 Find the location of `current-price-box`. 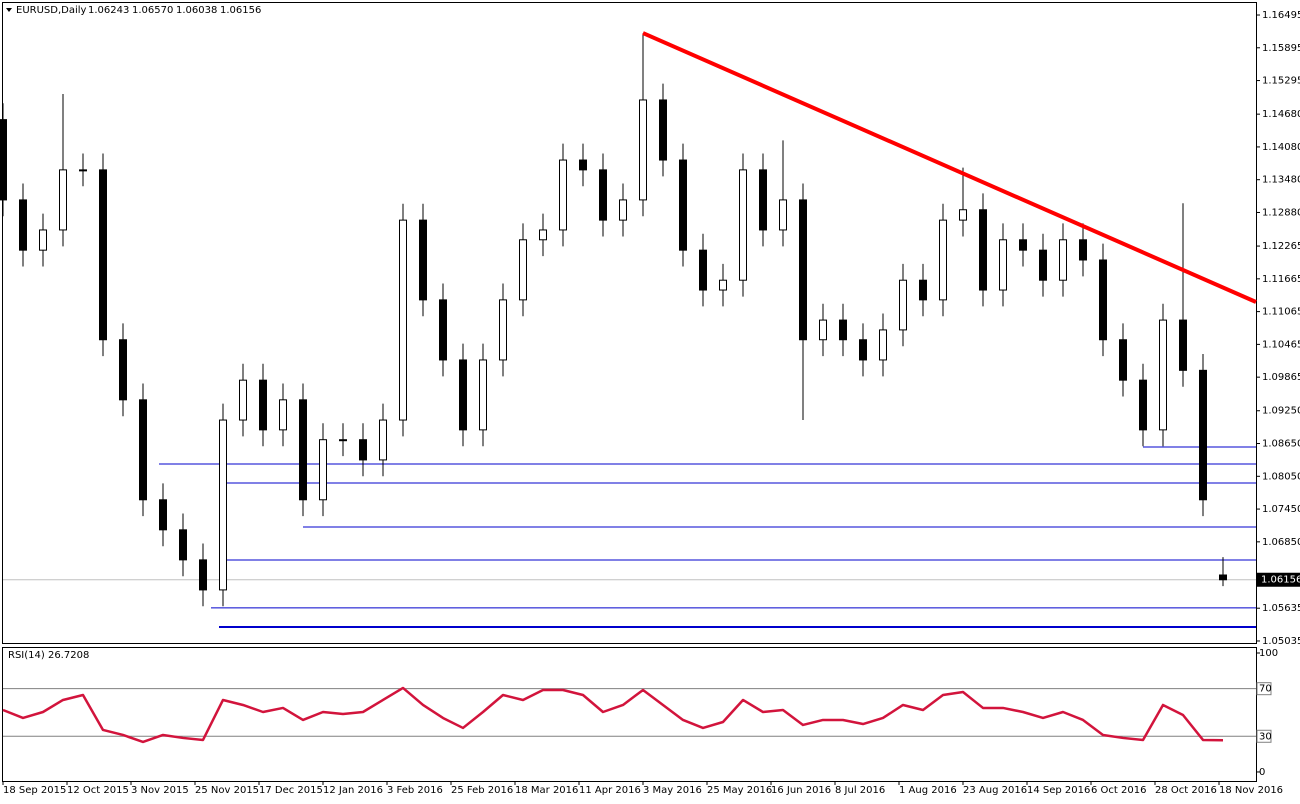

current-price-box is located at coordinates (1278, 579).